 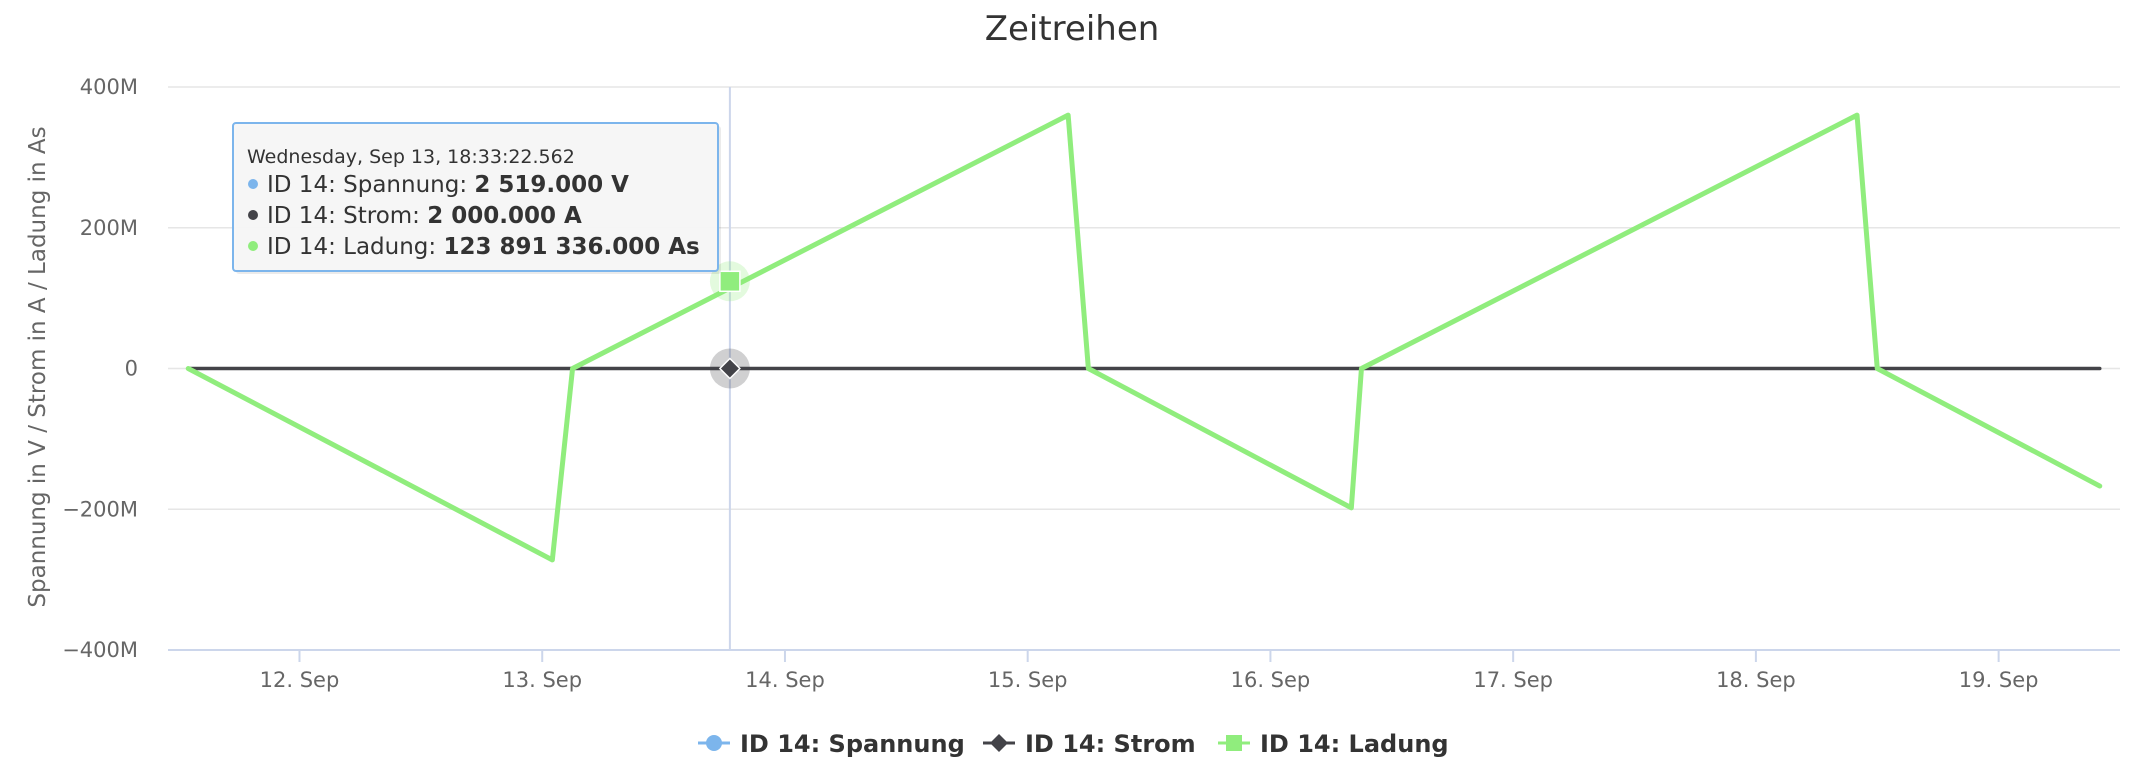 What do you see at coordinates (411, 157) in the screenshot?
I see `tooltip-header: Wednesday, Sep 13, 18:33:22.562` at bounding box center [411, 157].